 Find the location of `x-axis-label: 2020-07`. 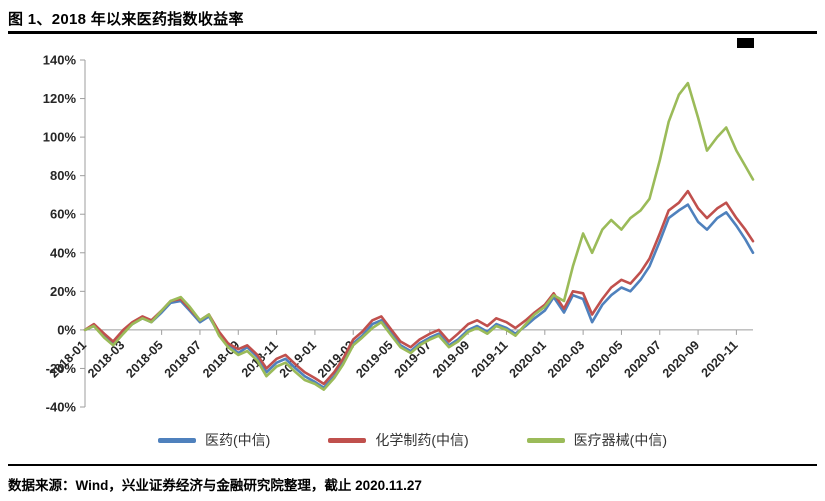

x-axis-label: 2020-07 is located at coordinates (643, 359).